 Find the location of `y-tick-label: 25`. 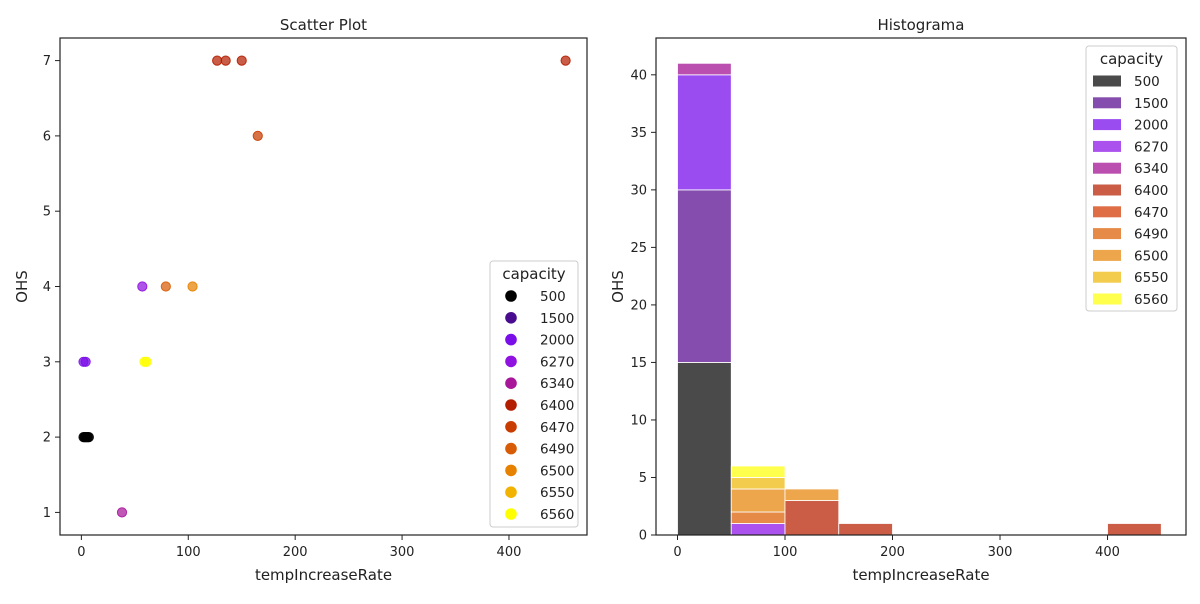

y-tick-label: 25 is located at coordinates (638, 248).